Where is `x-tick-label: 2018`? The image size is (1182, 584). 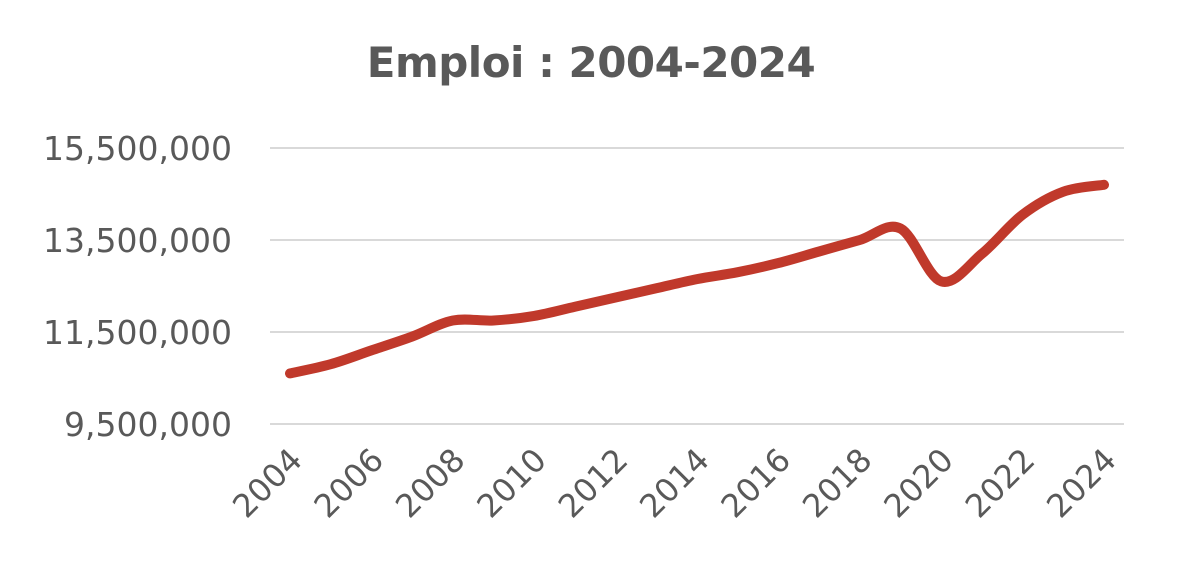 x-tick-label: 2018 is located at coordinates (837, 483).